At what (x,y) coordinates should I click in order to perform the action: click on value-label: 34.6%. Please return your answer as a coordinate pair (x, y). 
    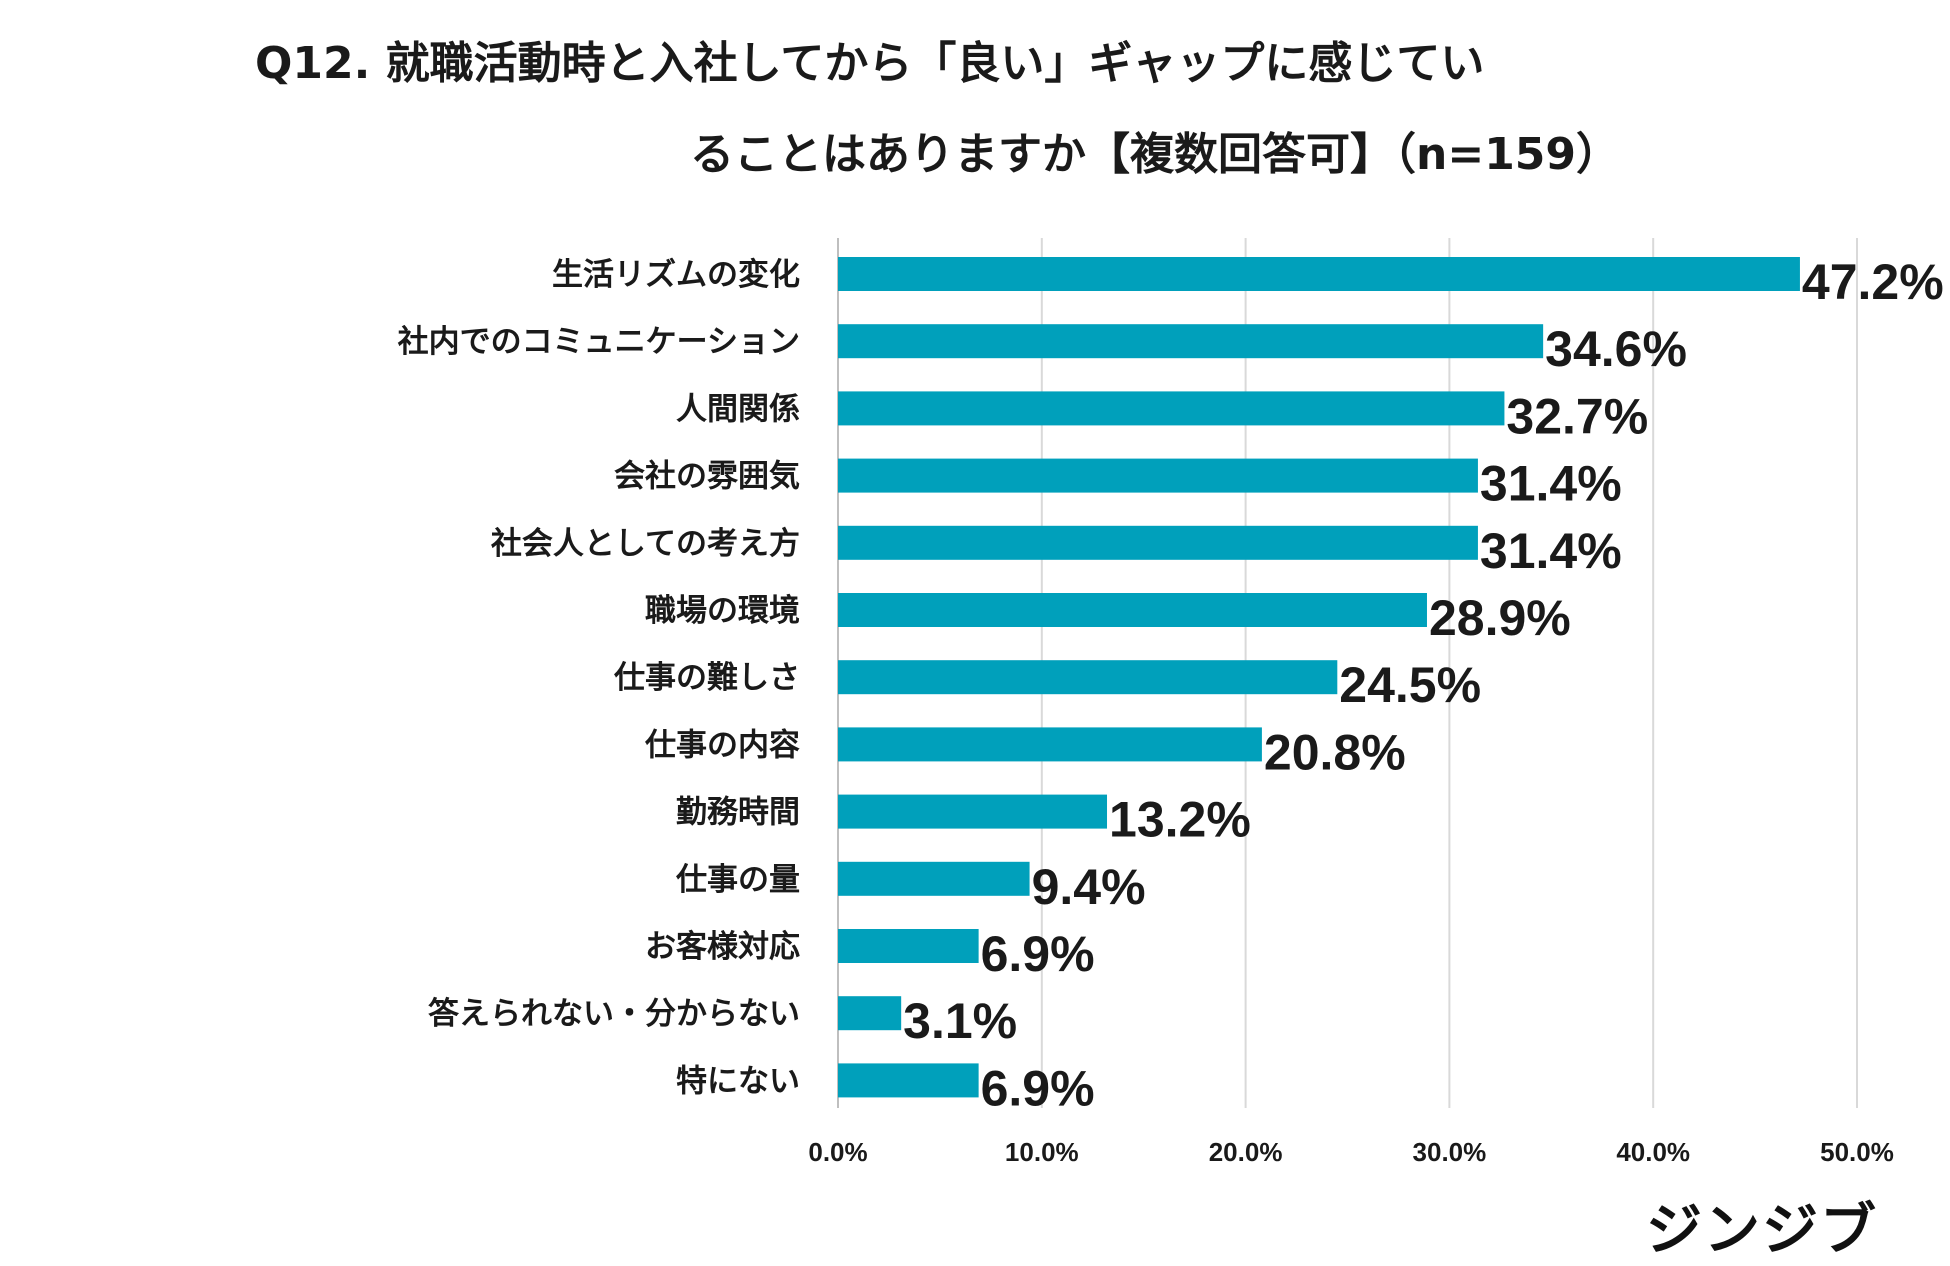
    Looking at the image, I should click on (1616, 349).